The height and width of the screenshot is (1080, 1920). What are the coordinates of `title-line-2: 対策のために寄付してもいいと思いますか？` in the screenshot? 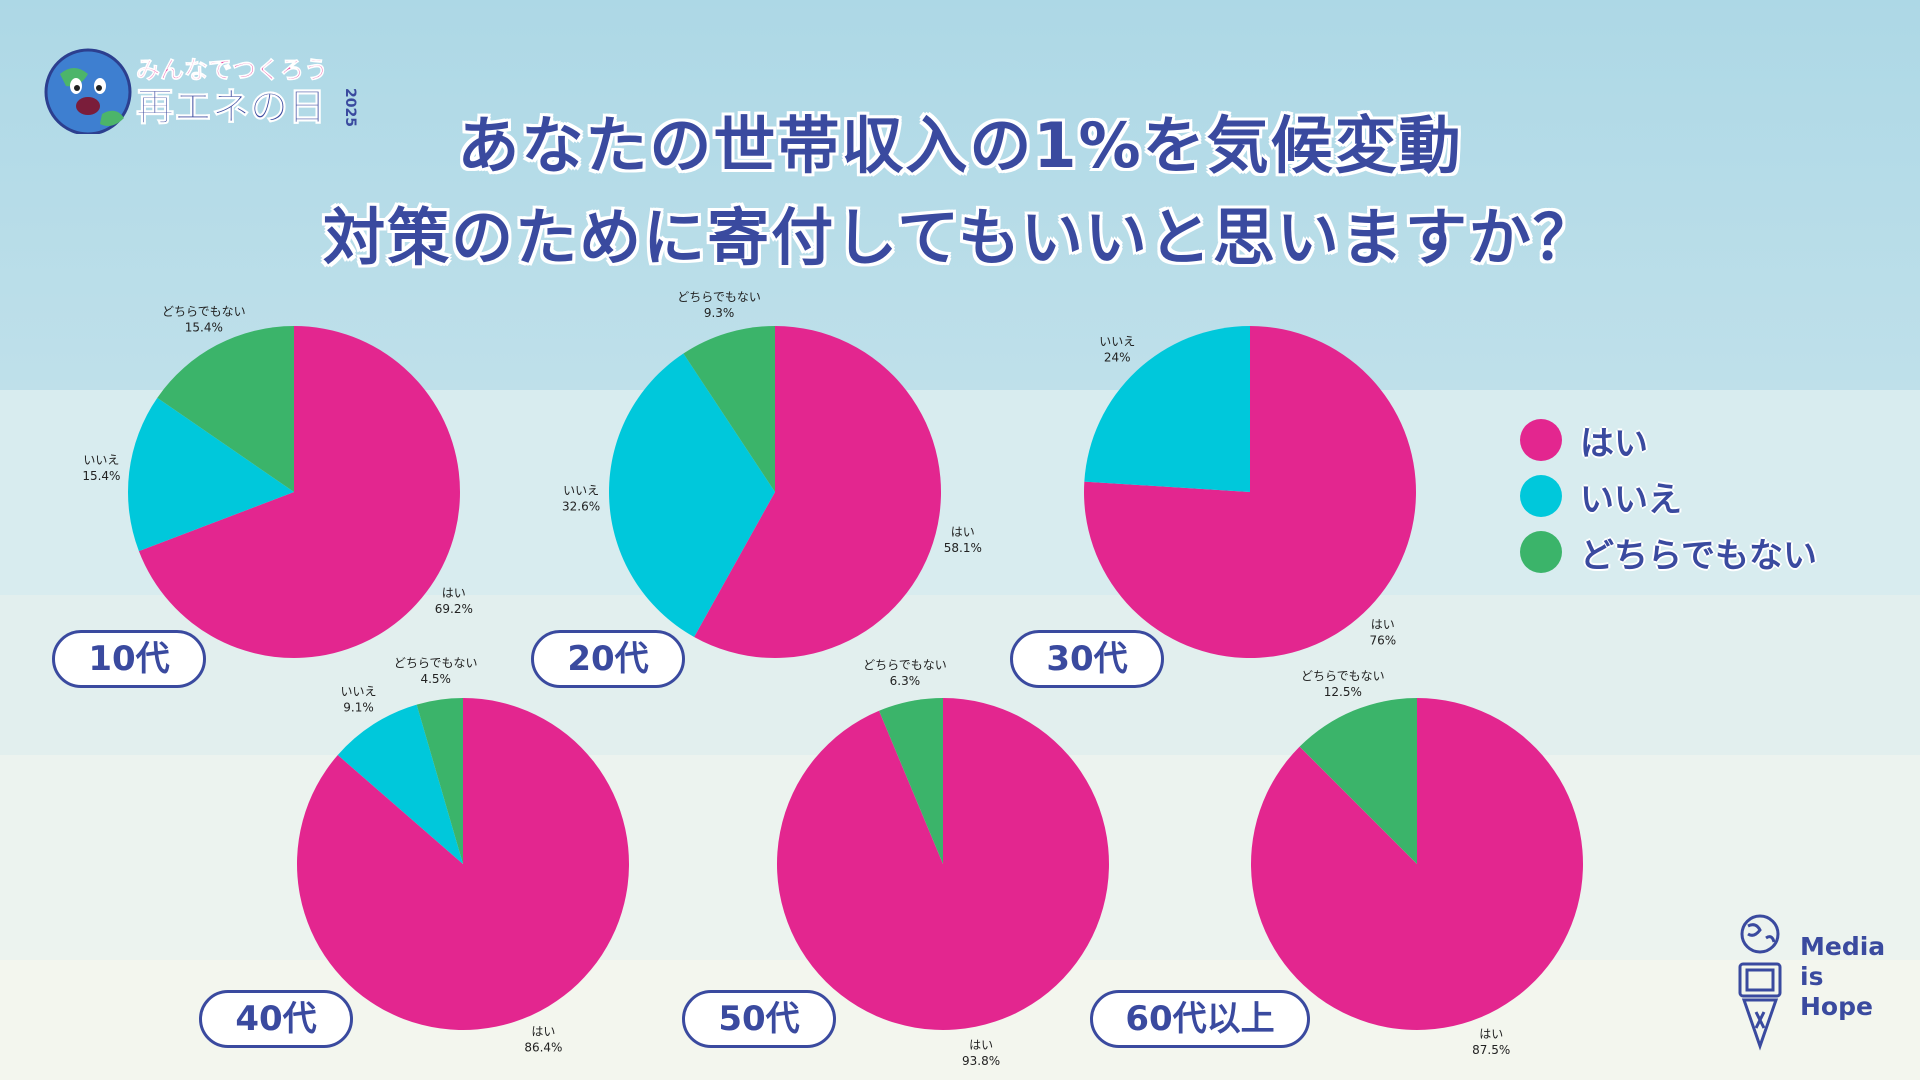 It's located at (960, 237).